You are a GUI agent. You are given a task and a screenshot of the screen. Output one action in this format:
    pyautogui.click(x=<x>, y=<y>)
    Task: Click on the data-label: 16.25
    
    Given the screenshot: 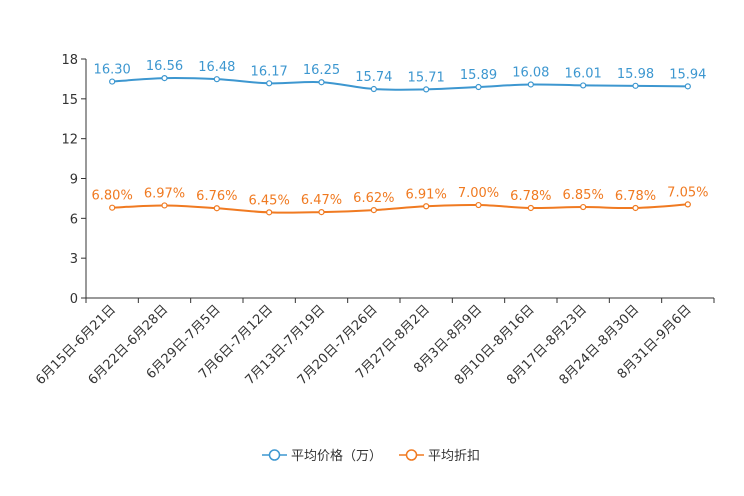 What is the action you would take?
    pyautogui.click(x=321, y=70)
    